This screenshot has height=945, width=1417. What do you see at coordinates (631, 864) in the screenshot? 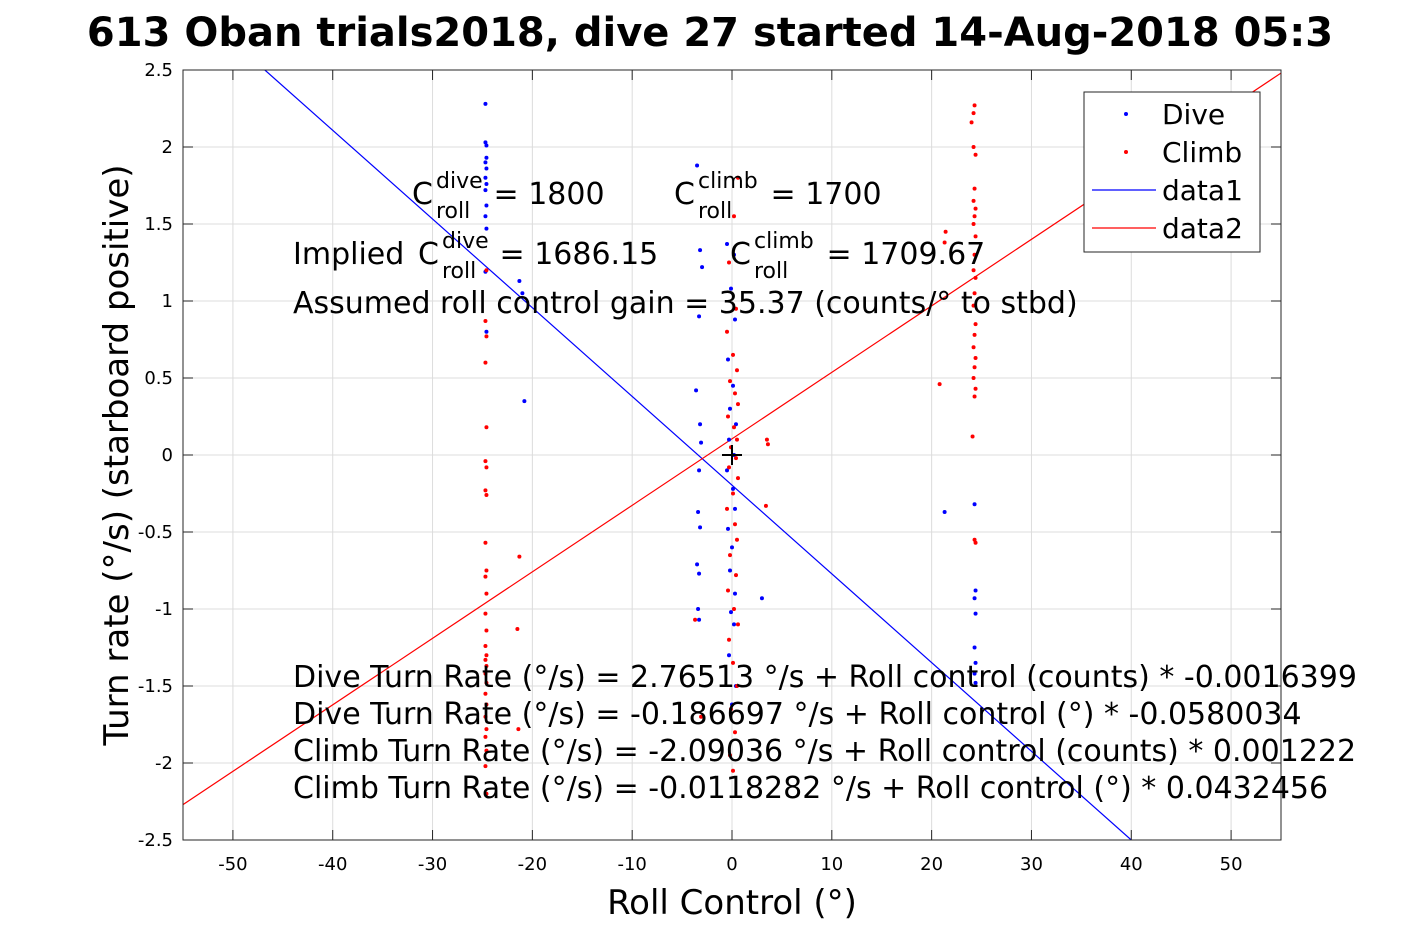
I see `x-tick-label: -10` at bounding box center [631, 864].